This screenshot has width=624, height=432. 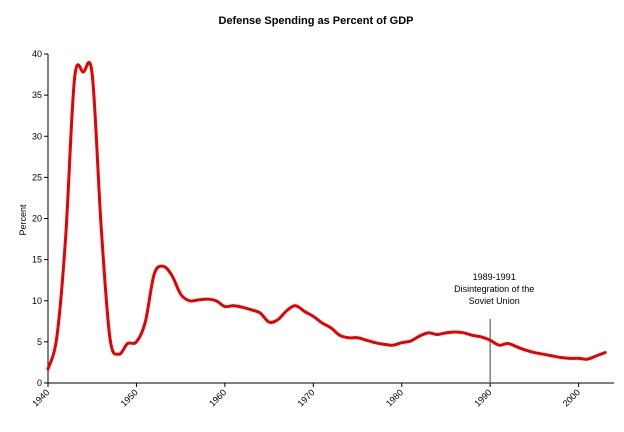 What do you see at coordinates (494, 301) in the screenshot?
I see `annotation-text-line: Soviet Union` at bounding box center [494, 301].